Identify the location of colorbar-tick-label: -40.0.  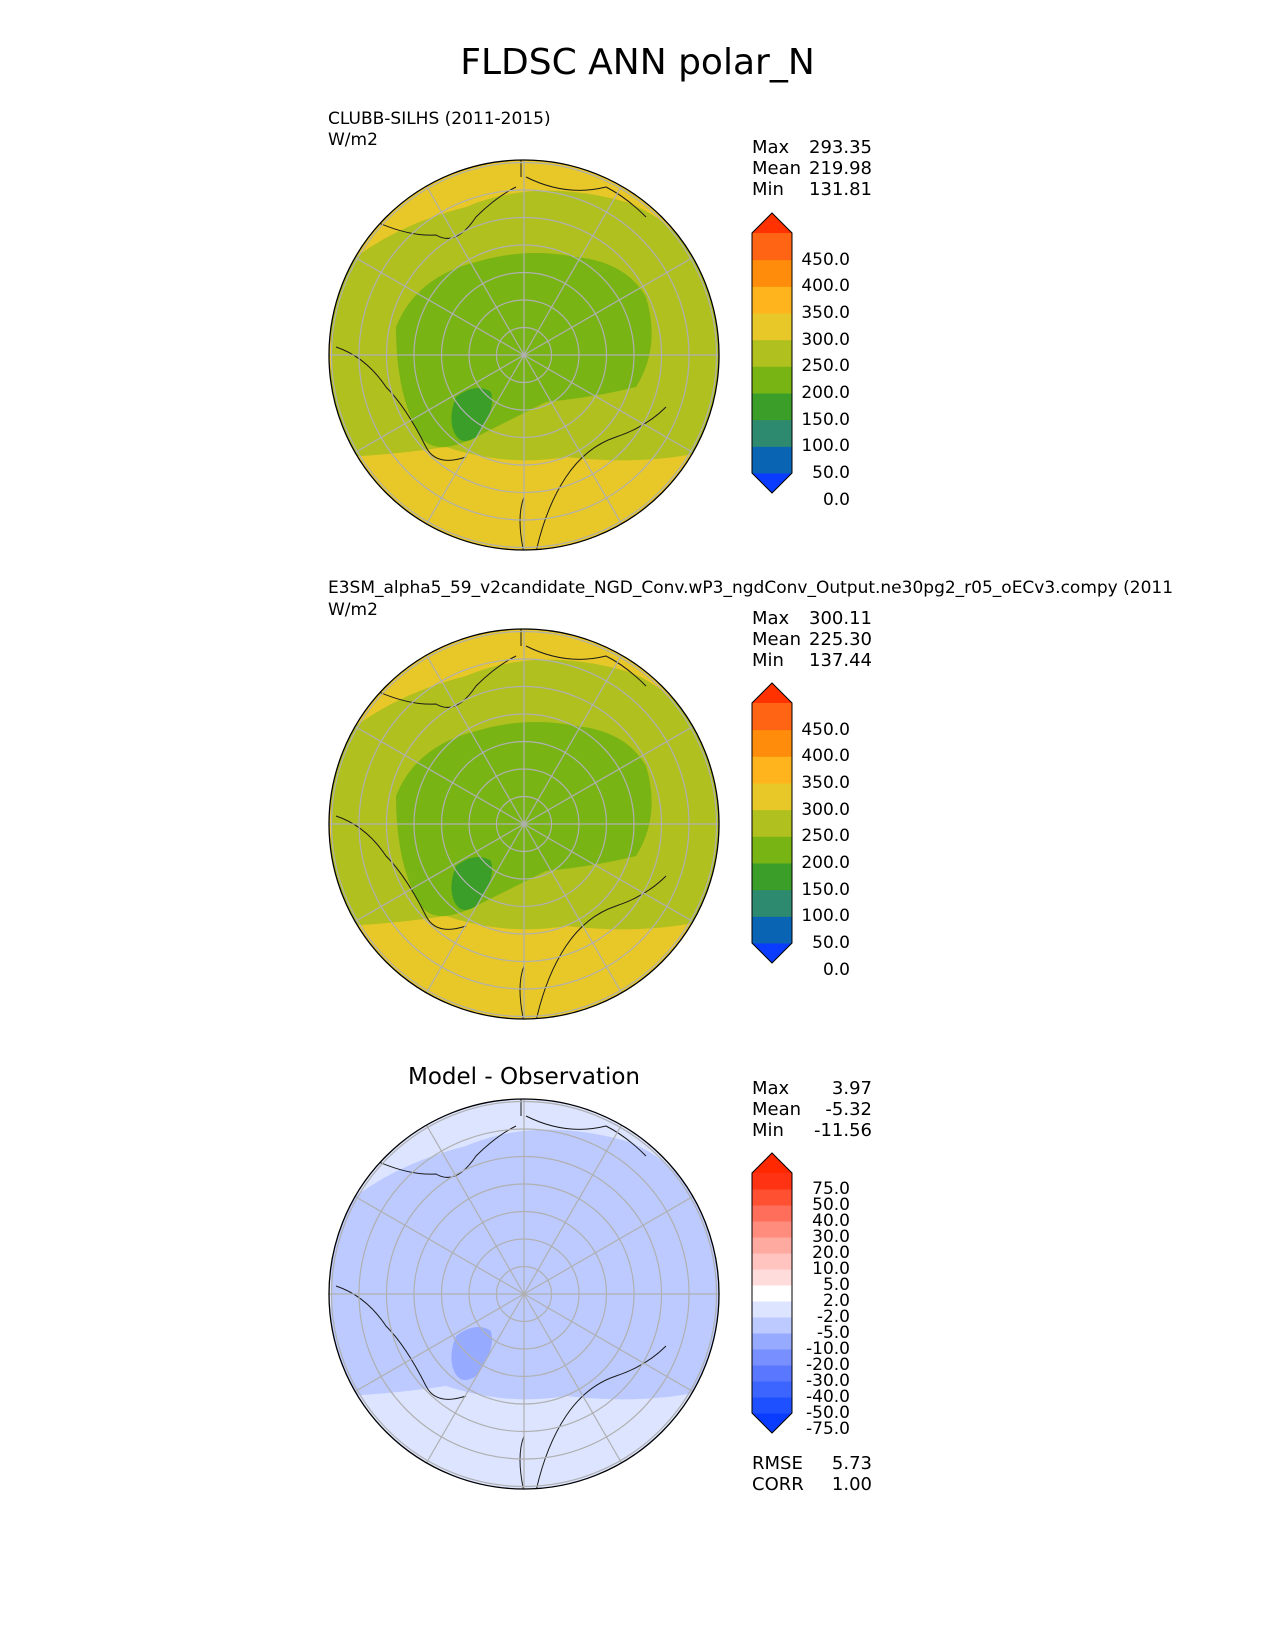
(828, 1397).